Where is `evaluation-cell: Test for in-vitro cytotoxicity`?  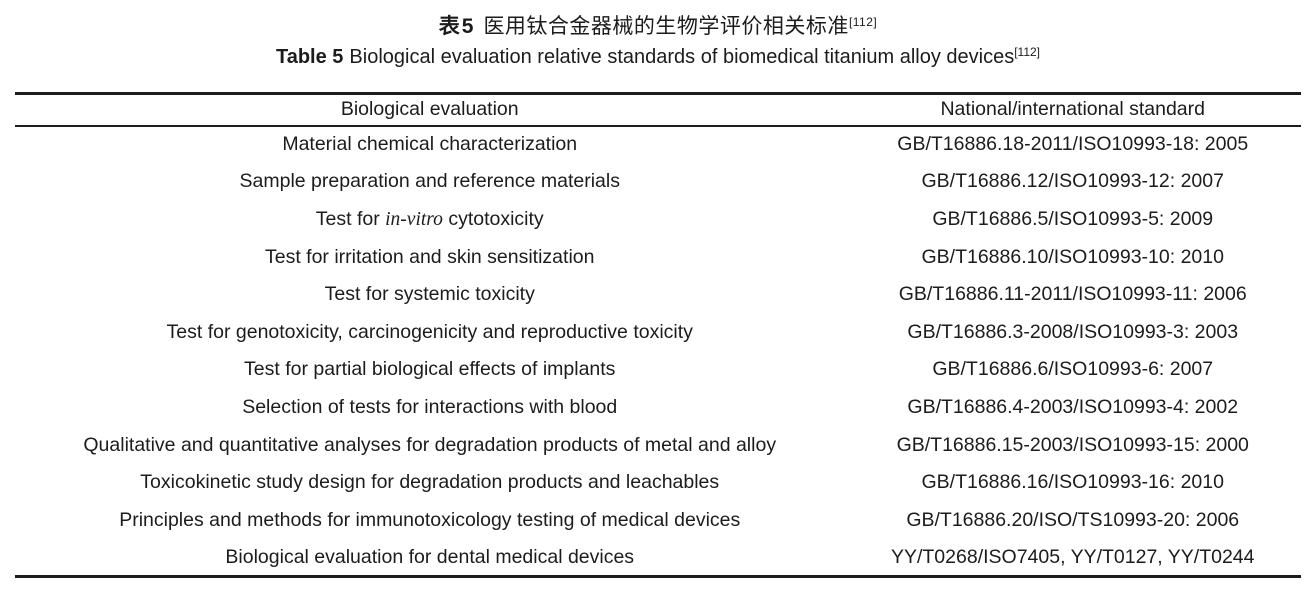
evaluation-cell: Test for in-vitro cytotoxicity is located at coordinates (429, 218).